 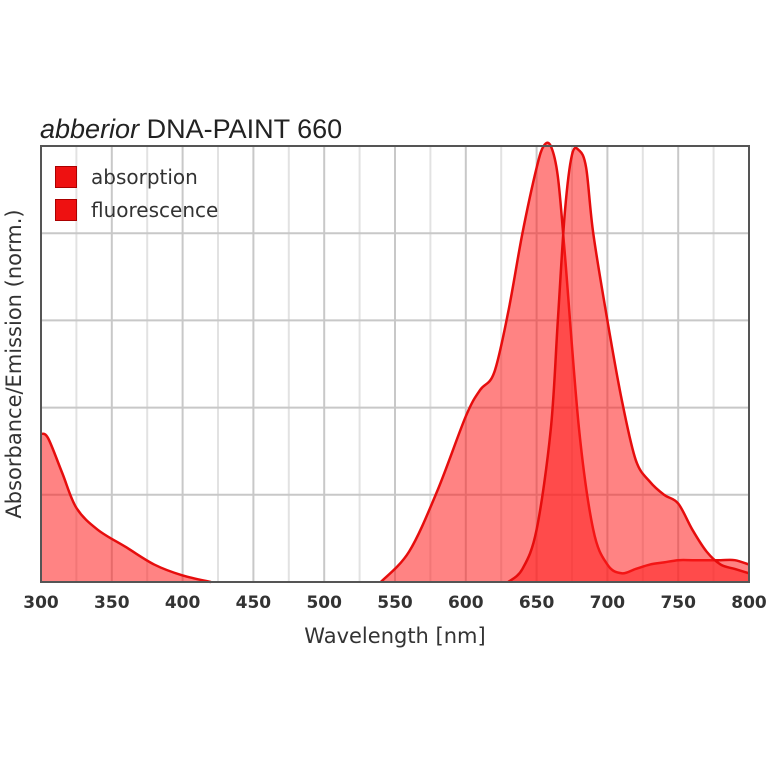 What do you see at coordinates (155, 209) in the screenshot?
I see `legend-label: fluorescence` at bounding box center [155, 209].